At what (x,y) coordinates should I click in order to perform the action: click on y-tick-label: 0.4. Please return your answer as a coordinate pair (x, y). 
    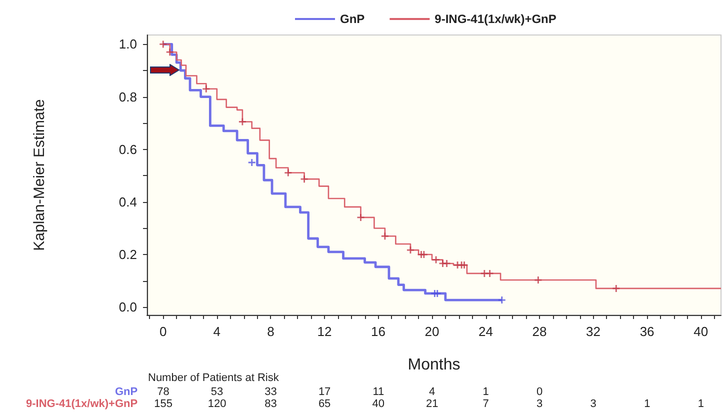
    Looking at the image, I should click on (127, 202).